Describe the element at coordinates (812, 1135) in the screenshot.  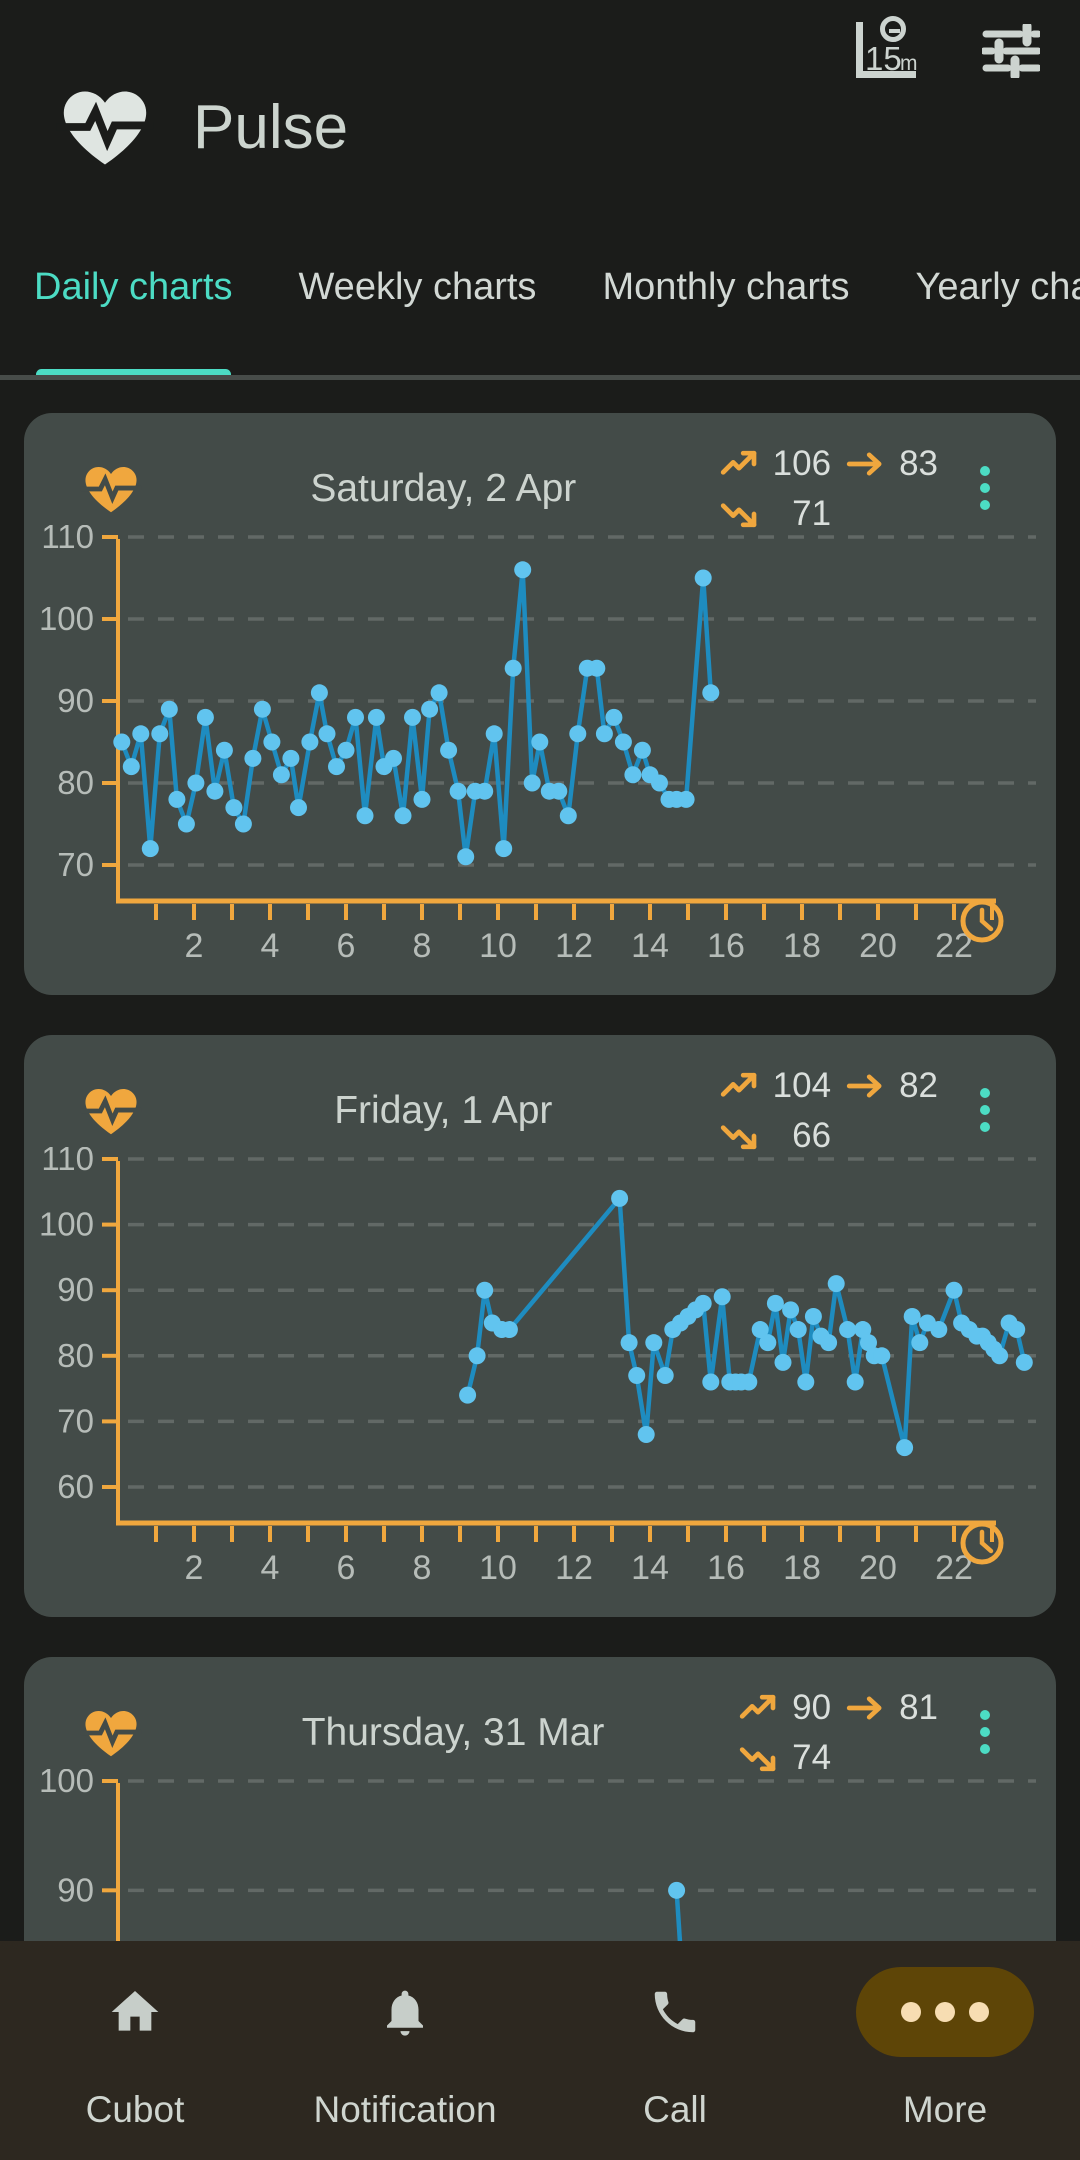
I see `min-pulse-value: 66` at that location.